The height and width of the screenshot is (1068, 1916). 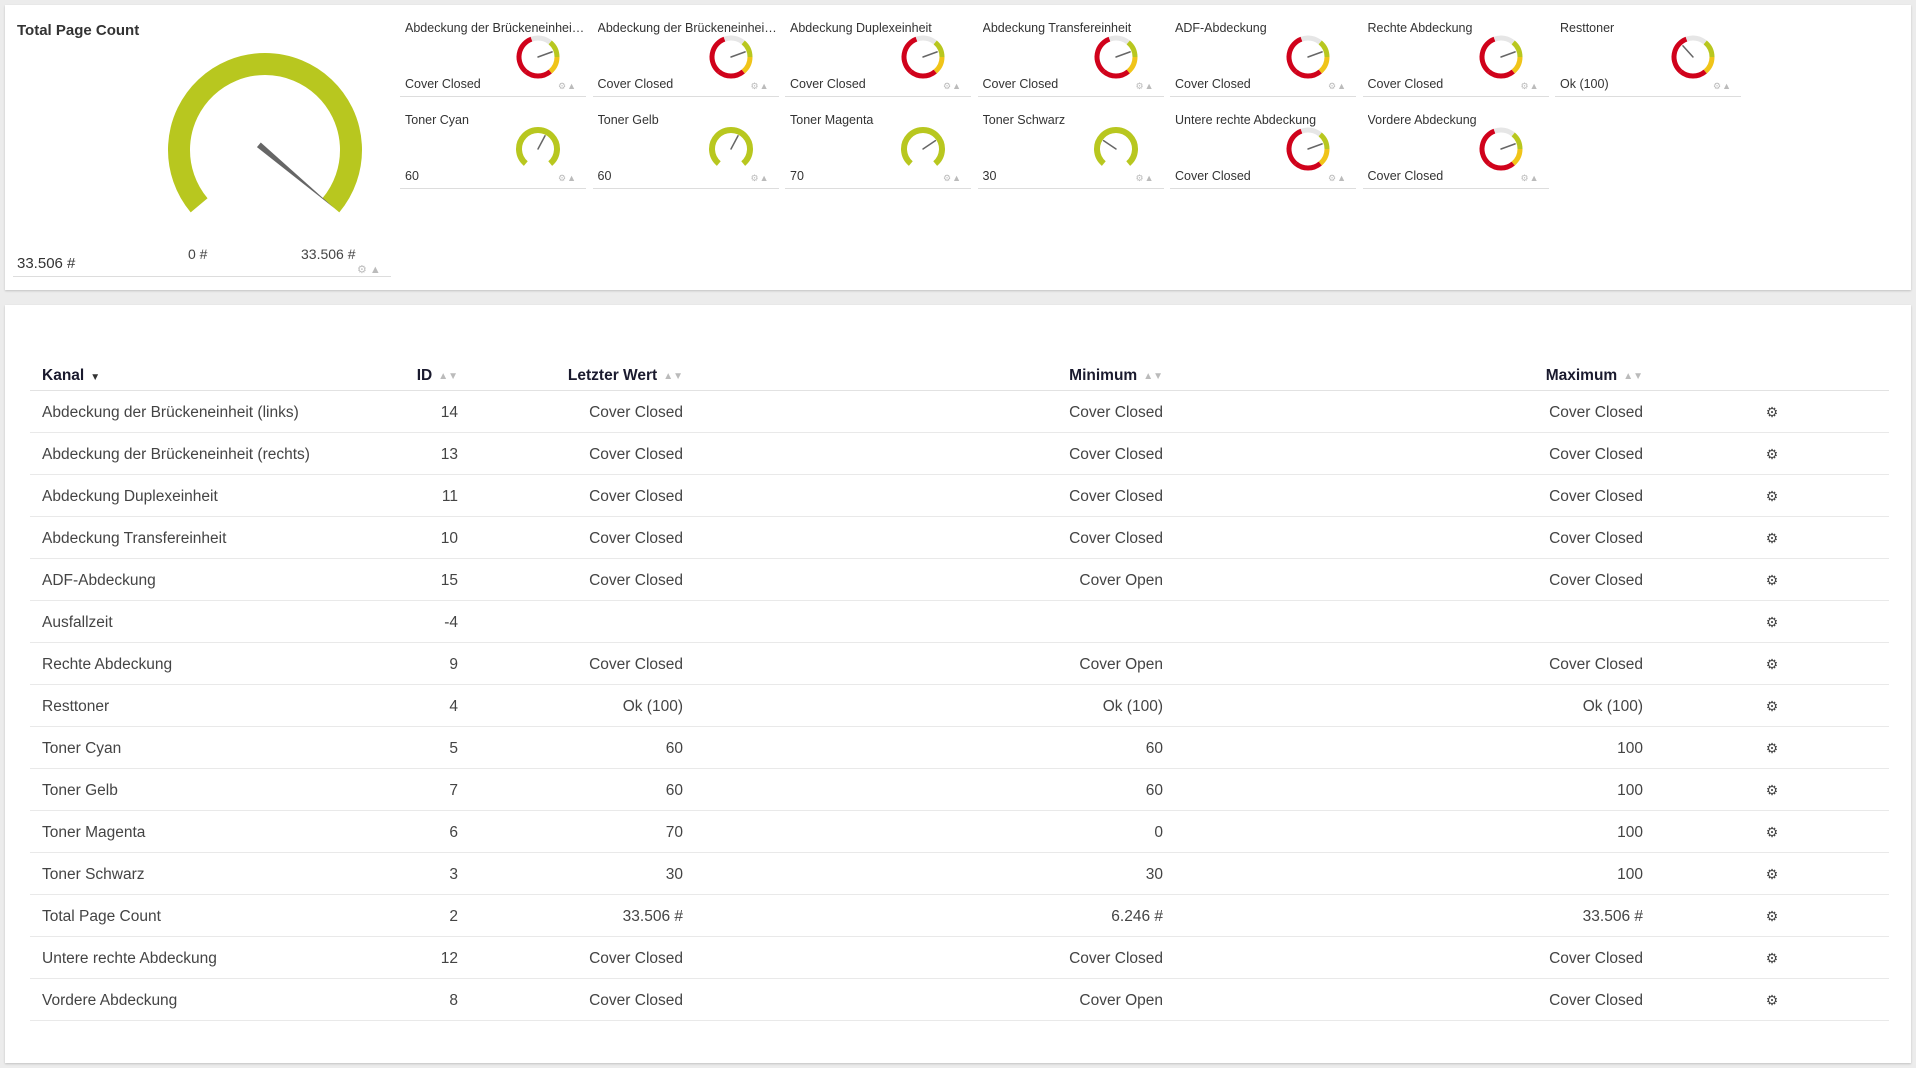 I want to click on cell-kanal: Ausfallzeit, so click(x=195, y=621).